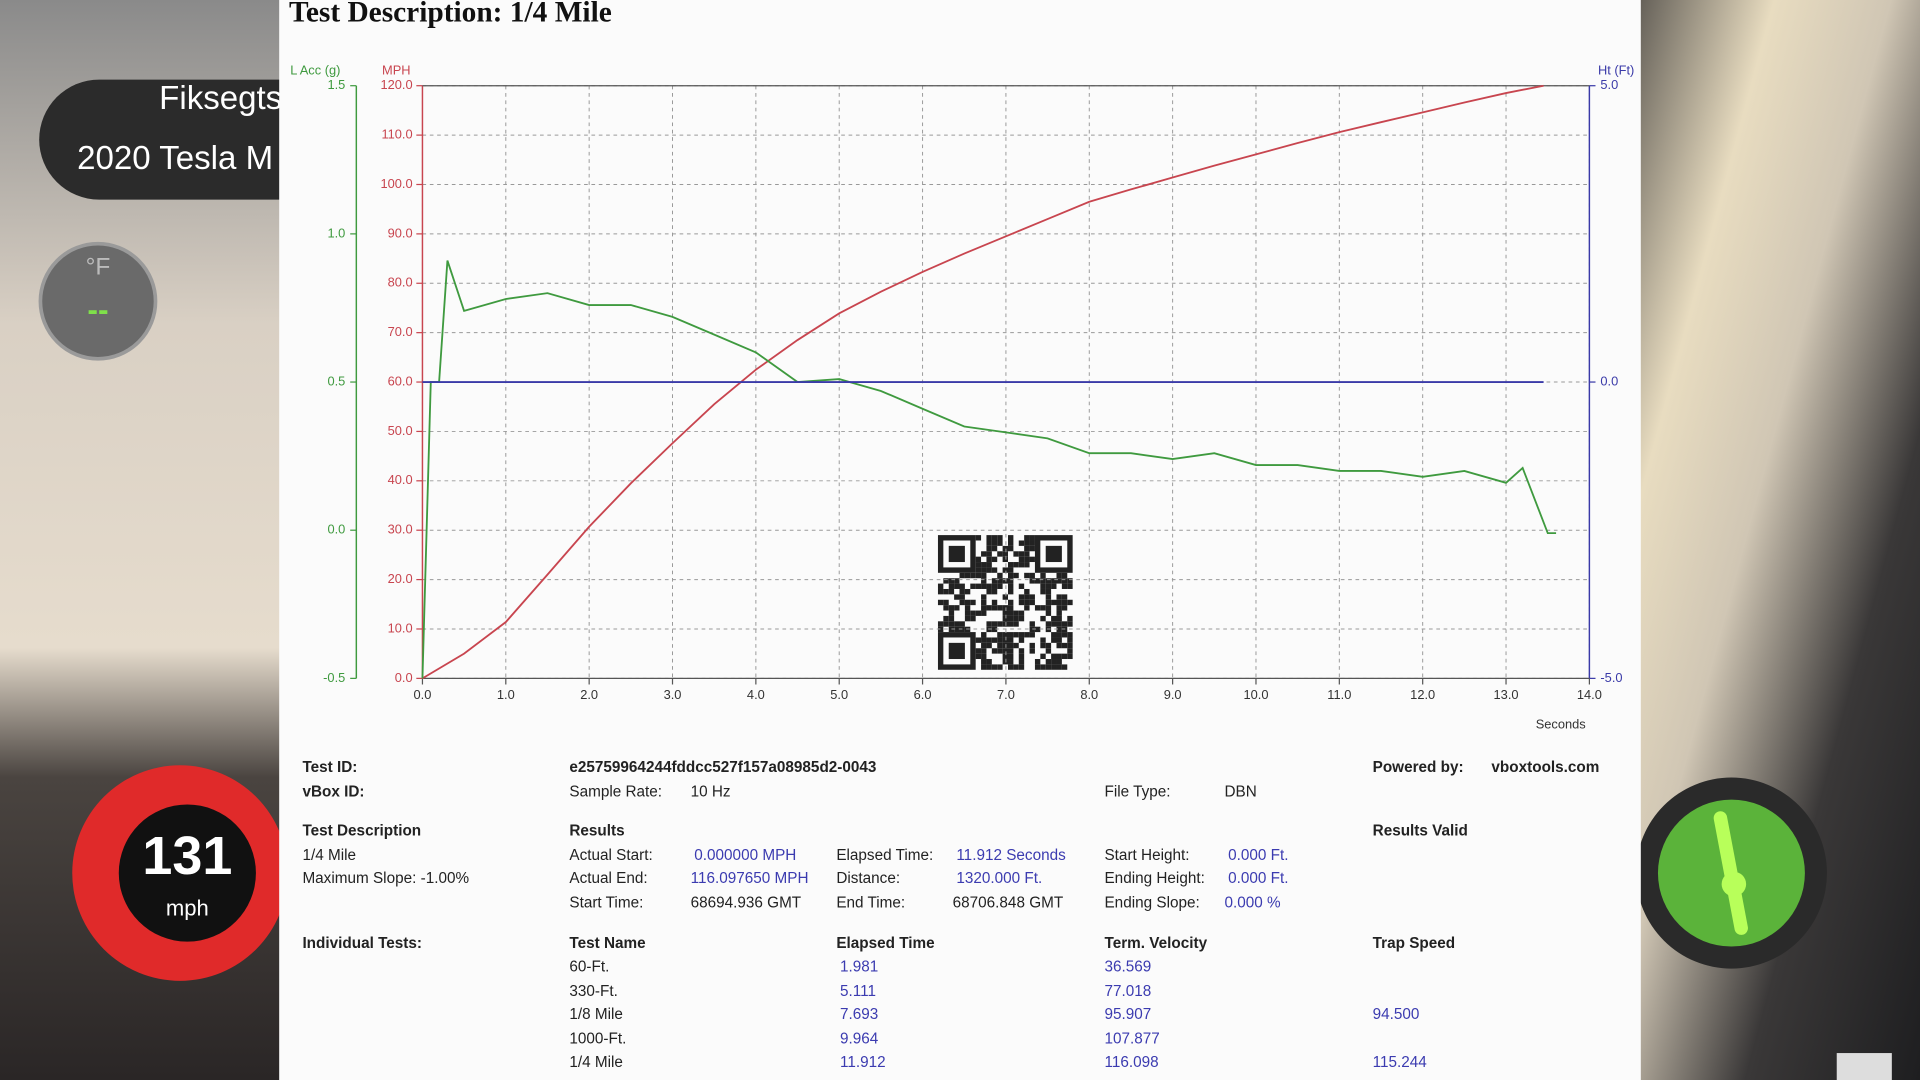 This screenshot has height=1080, width=1920. I want to click on x-tick-label: 8.0, so click(1089, 694).